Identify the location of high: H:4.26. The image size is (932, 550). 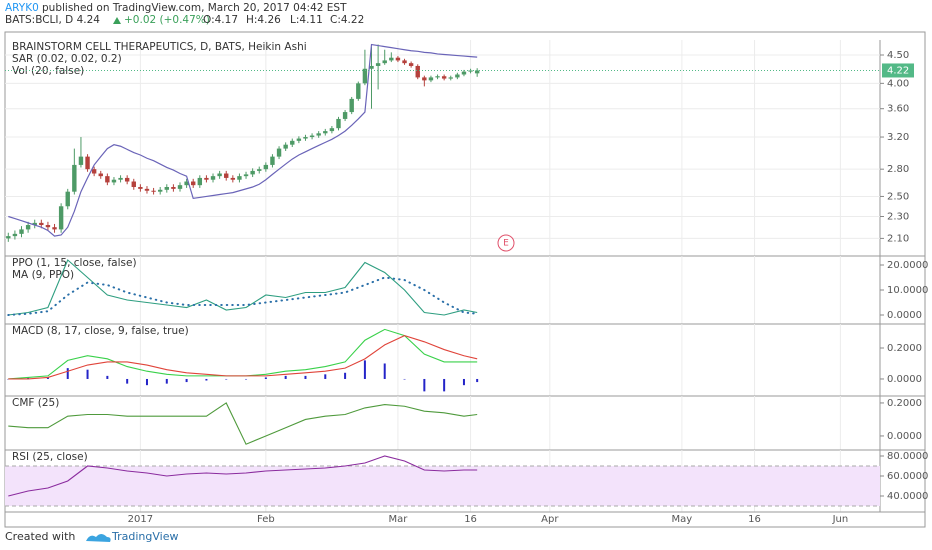
(263, 20).